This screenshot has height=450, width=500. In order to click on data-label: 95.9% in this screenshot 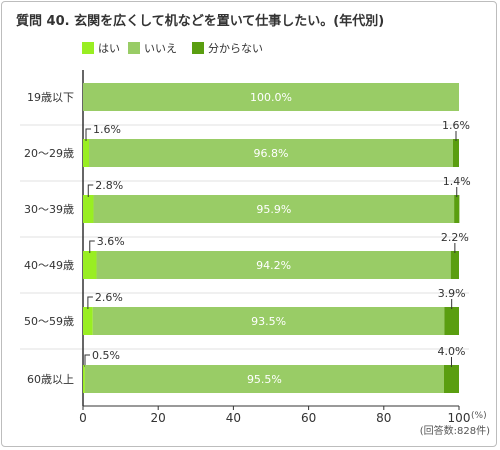, I will do `click(273, 209)`.